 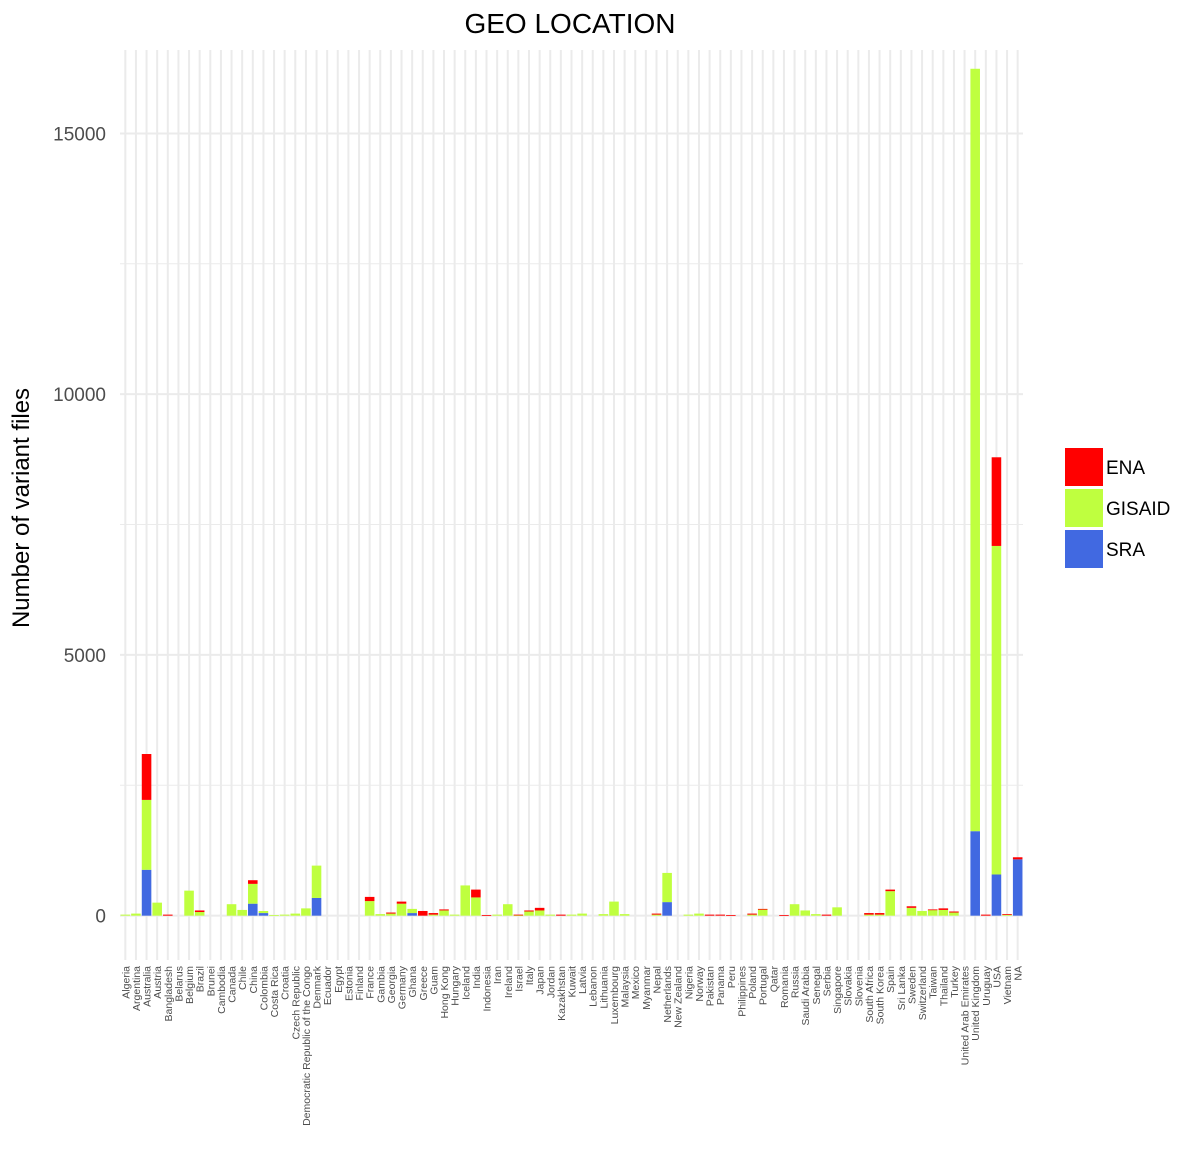 I want to click on y-axis: 0 5000 10000 15000, so click(x=79, y=525).